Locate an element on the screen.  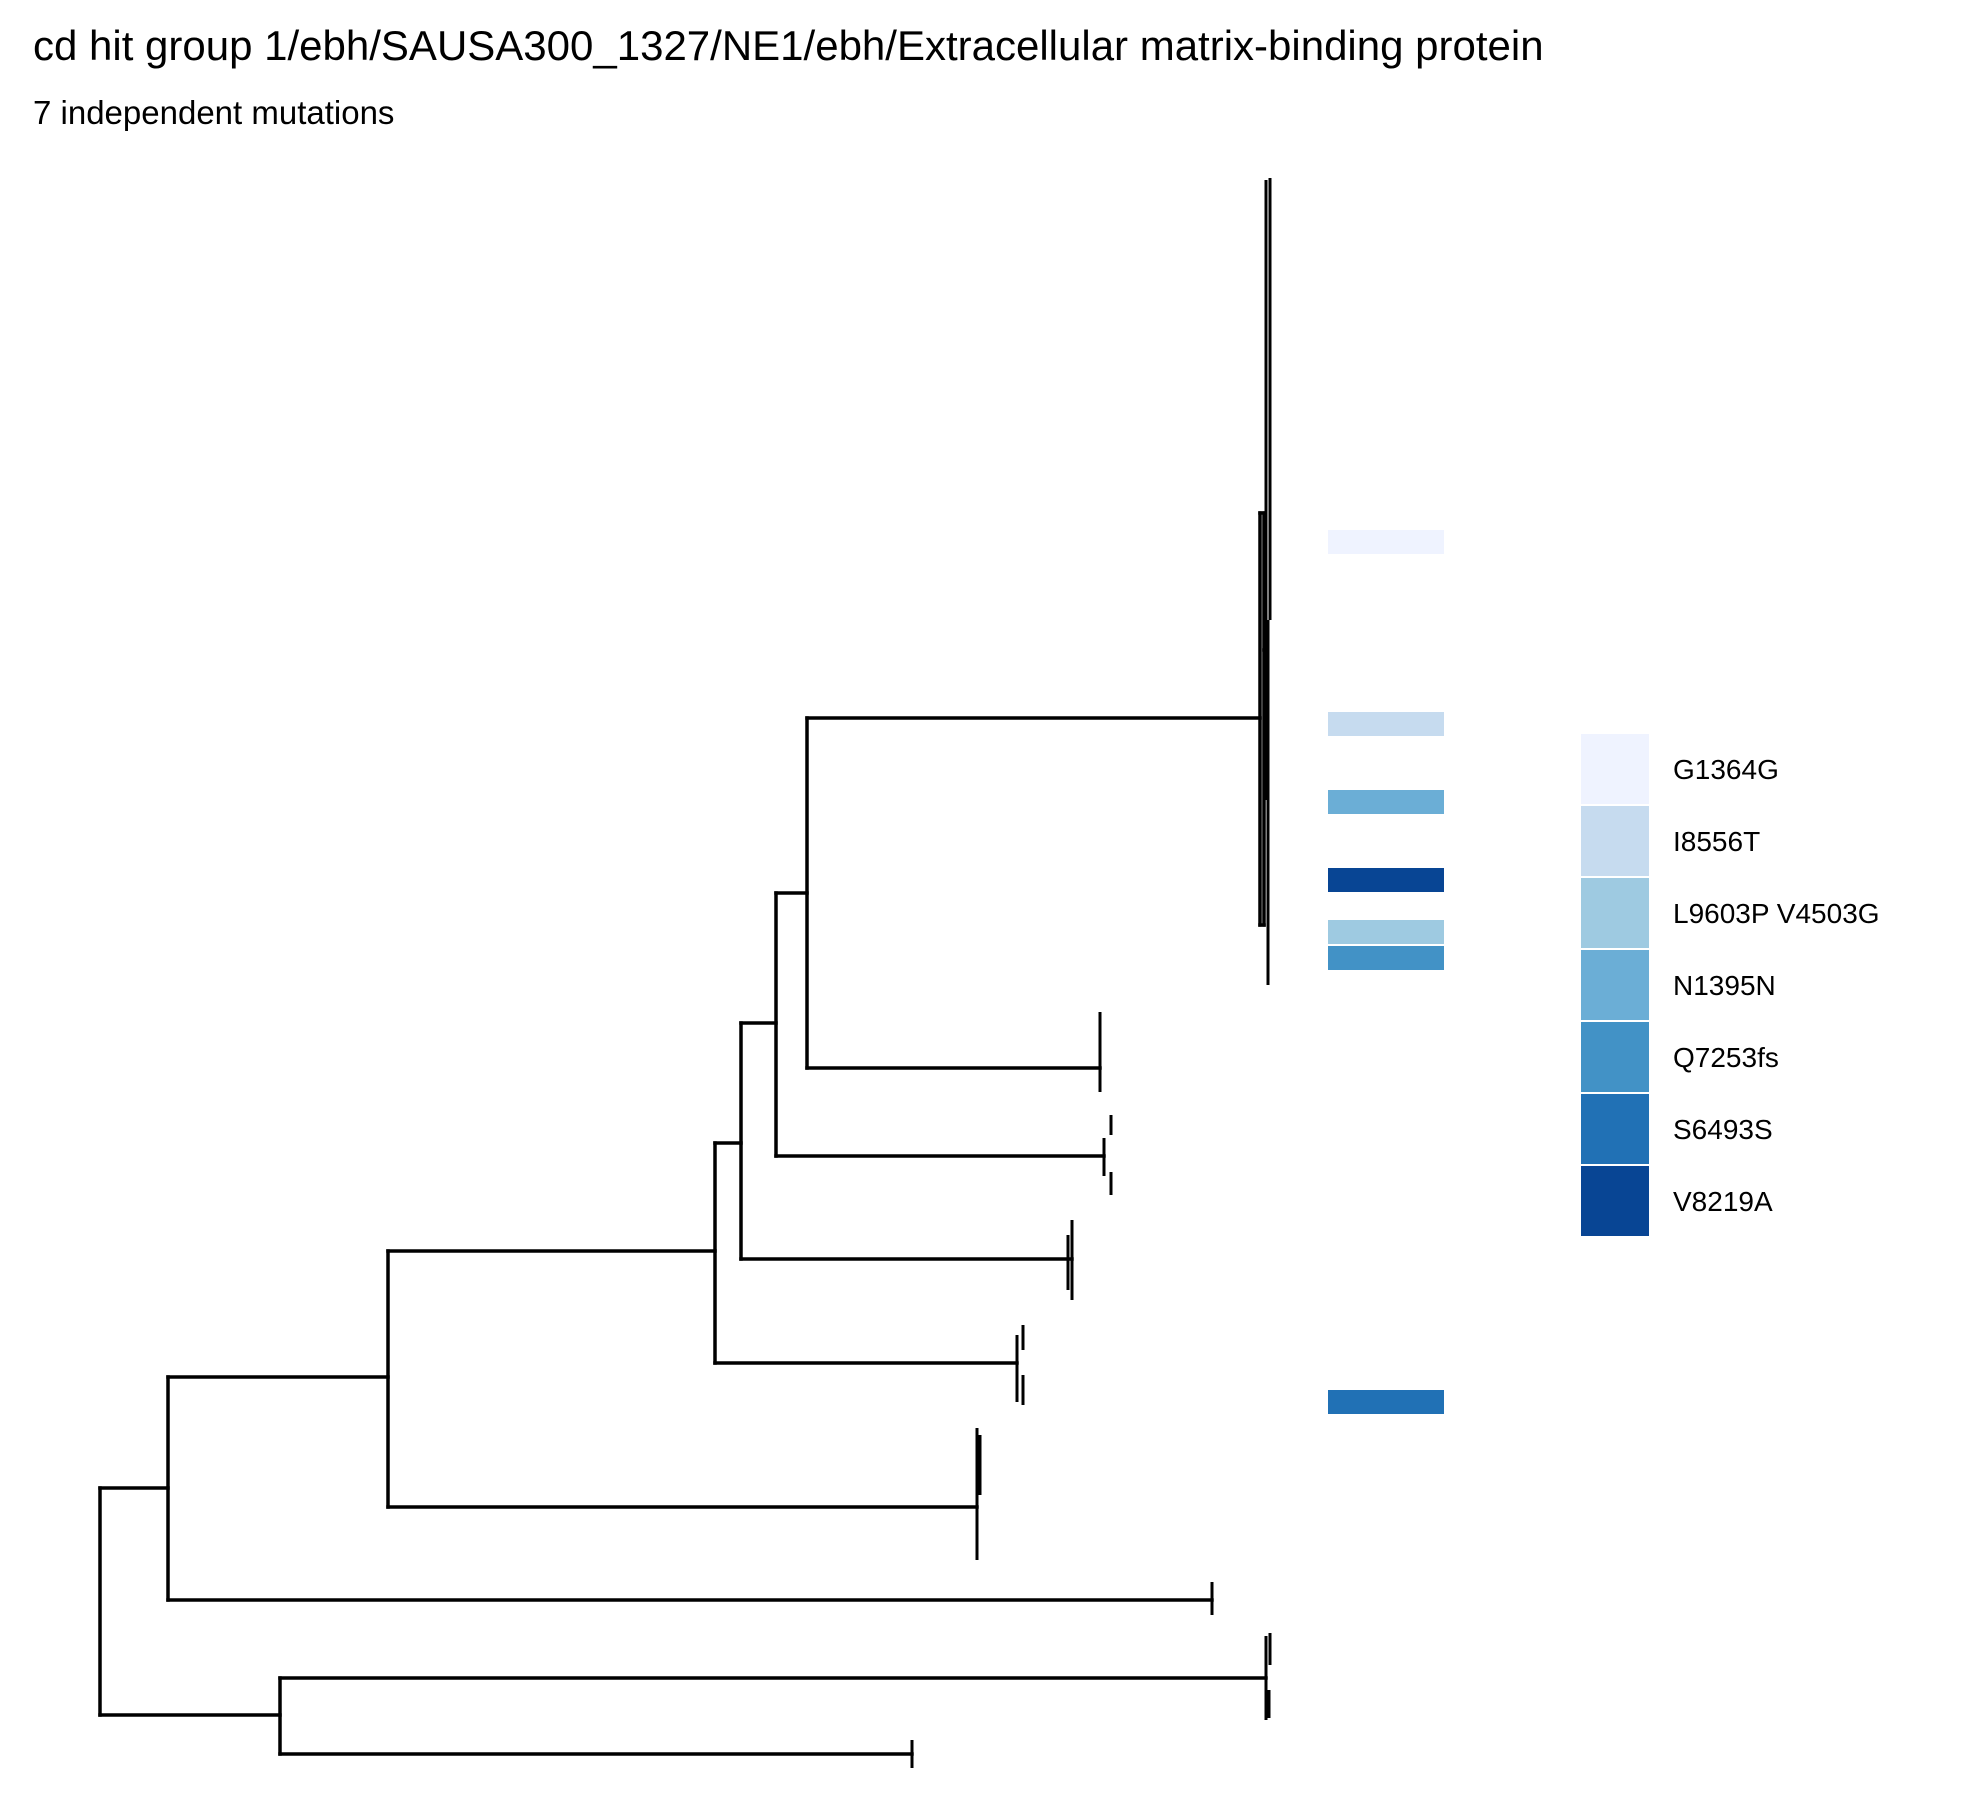
legend-label: Q7253fs is located at coordinates (1726, 1057).